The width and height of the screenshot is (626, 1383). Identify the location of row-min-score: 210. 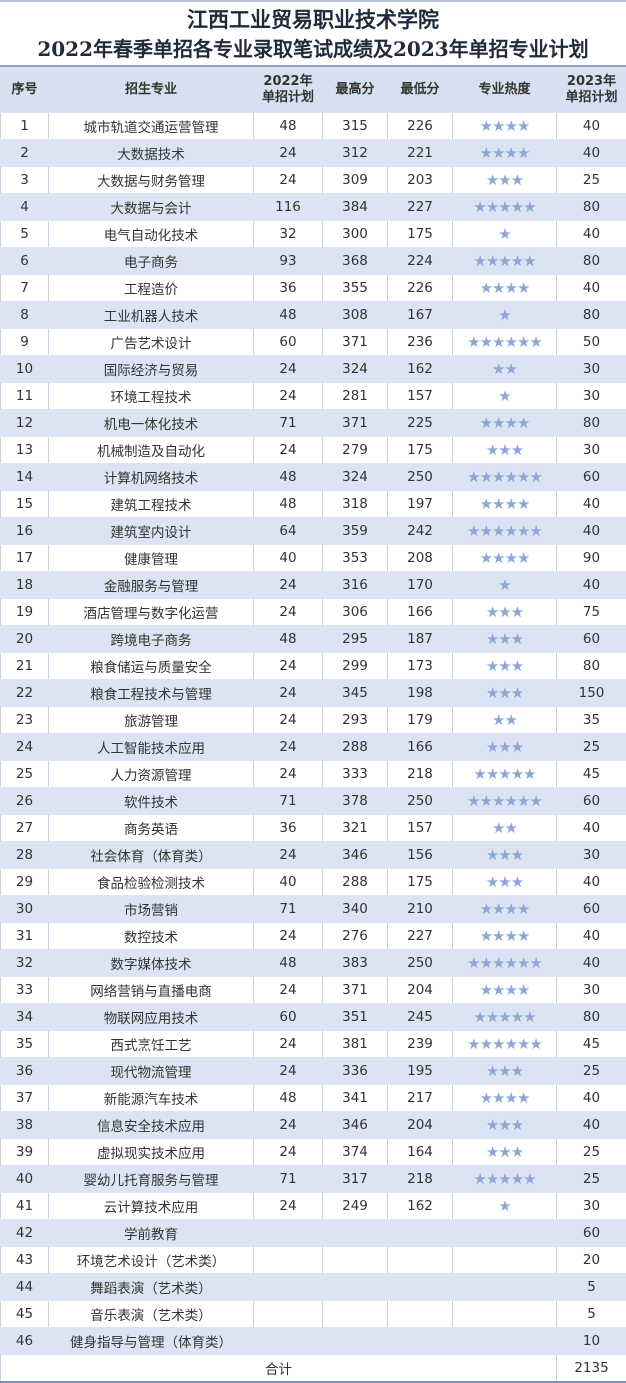
(420, 909).